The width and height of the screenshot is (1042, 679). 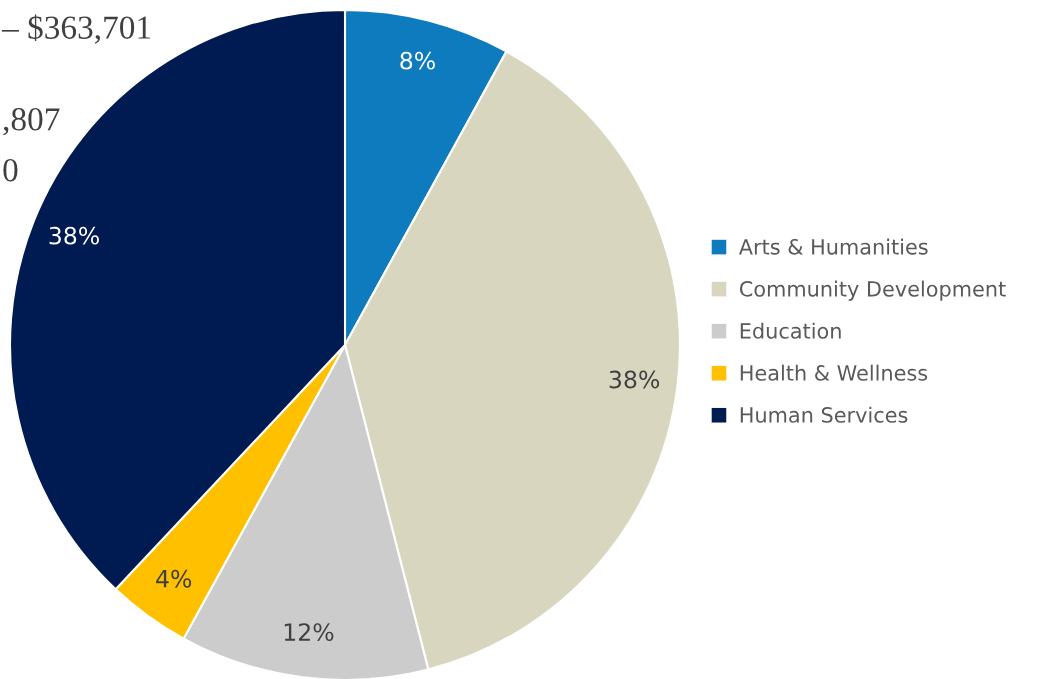 What do you see at coordinates (834, 372) in the screenshot?
I see `legend-label: Health & Wellness` at bounding box center [834, 372].